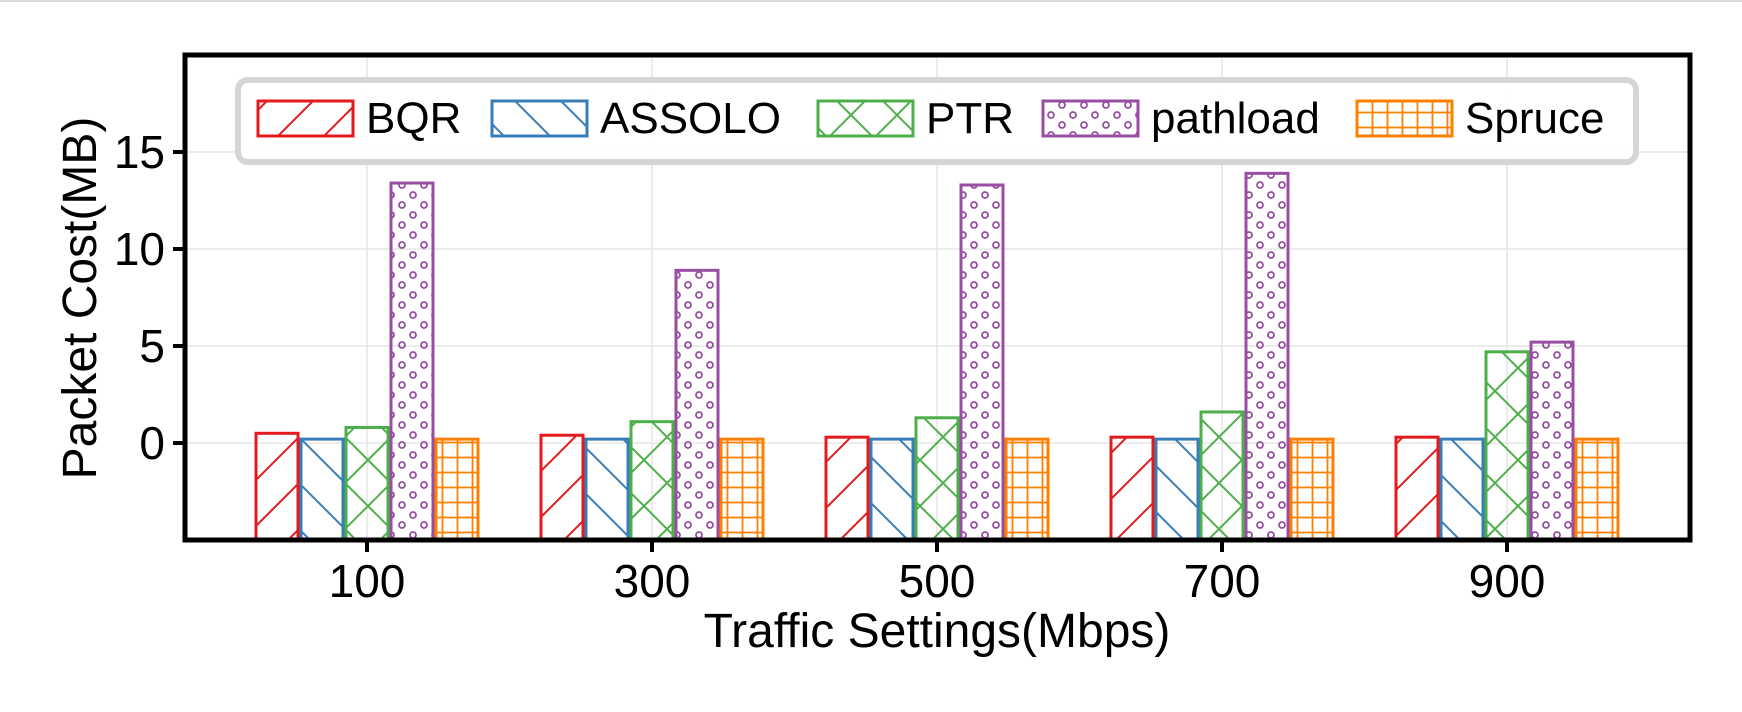  I want to click on y-tick-label: 5, so click(152, 346).